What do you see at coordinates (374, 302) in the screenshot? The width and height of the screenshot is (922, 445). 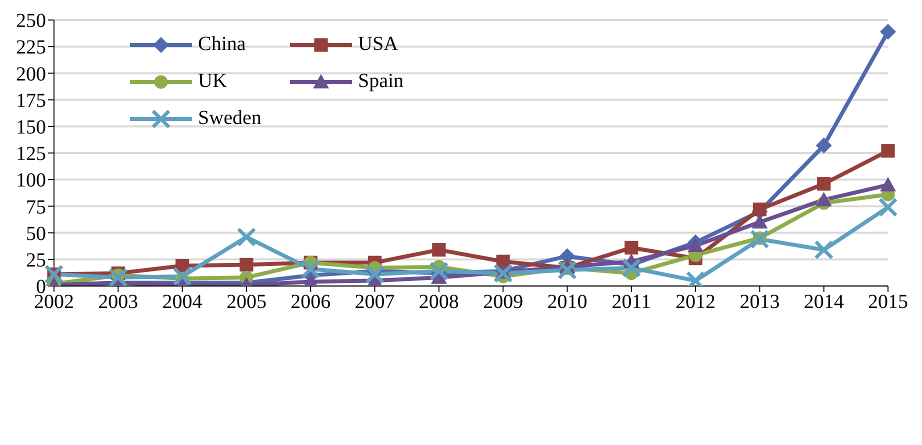 I see `x-tick-label: 2007` at bounding box center [374, 302].